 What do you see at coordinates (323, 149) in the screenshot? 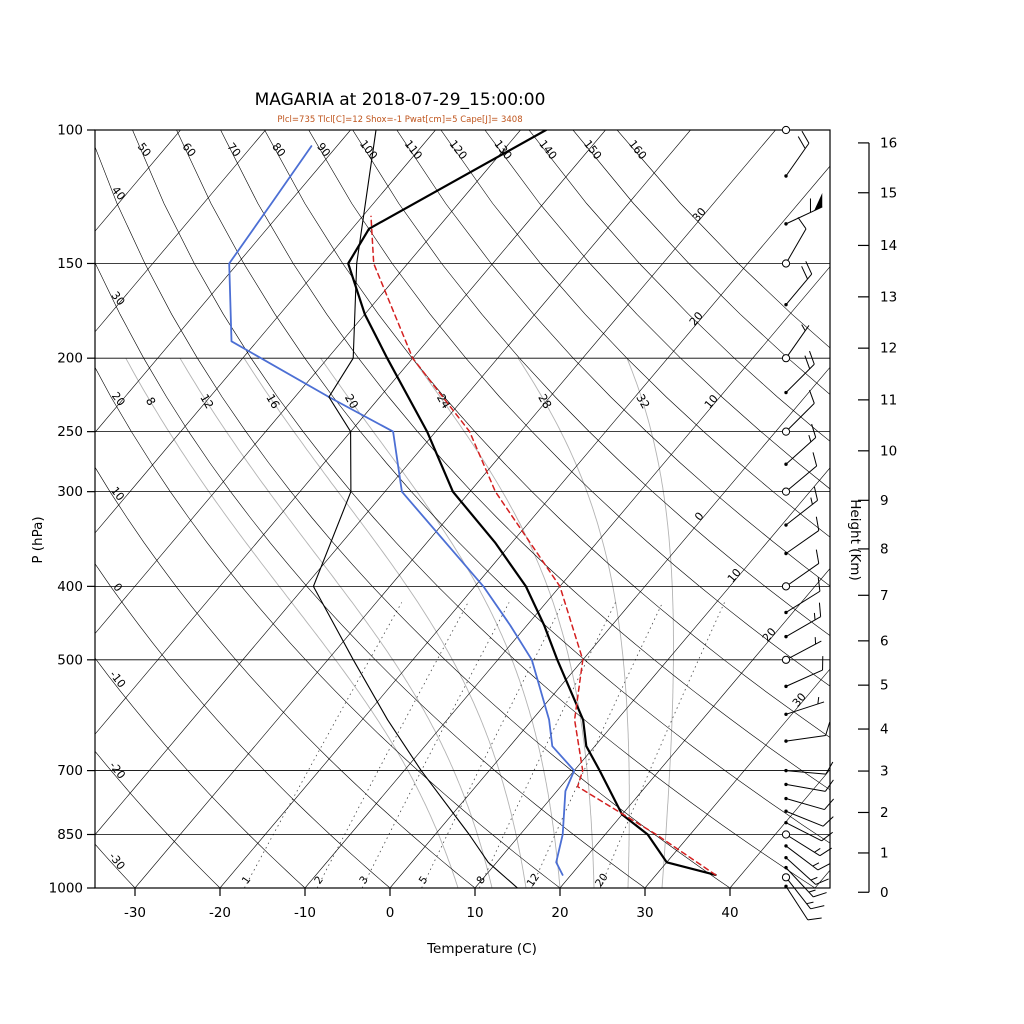
I see `dry-adiabat-top-label: 90` at bounding box center [323, 149].